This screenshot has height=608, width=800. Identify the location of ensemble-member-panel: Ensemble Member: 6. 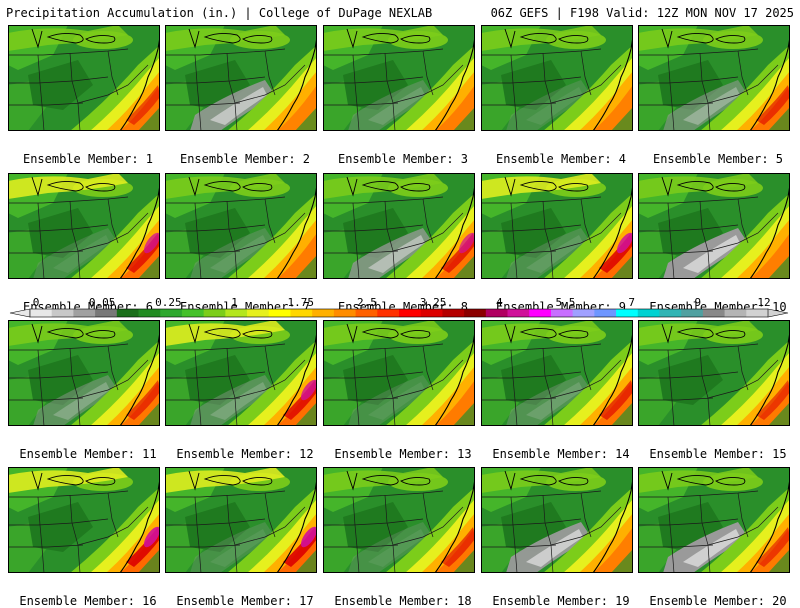
(88, 243).